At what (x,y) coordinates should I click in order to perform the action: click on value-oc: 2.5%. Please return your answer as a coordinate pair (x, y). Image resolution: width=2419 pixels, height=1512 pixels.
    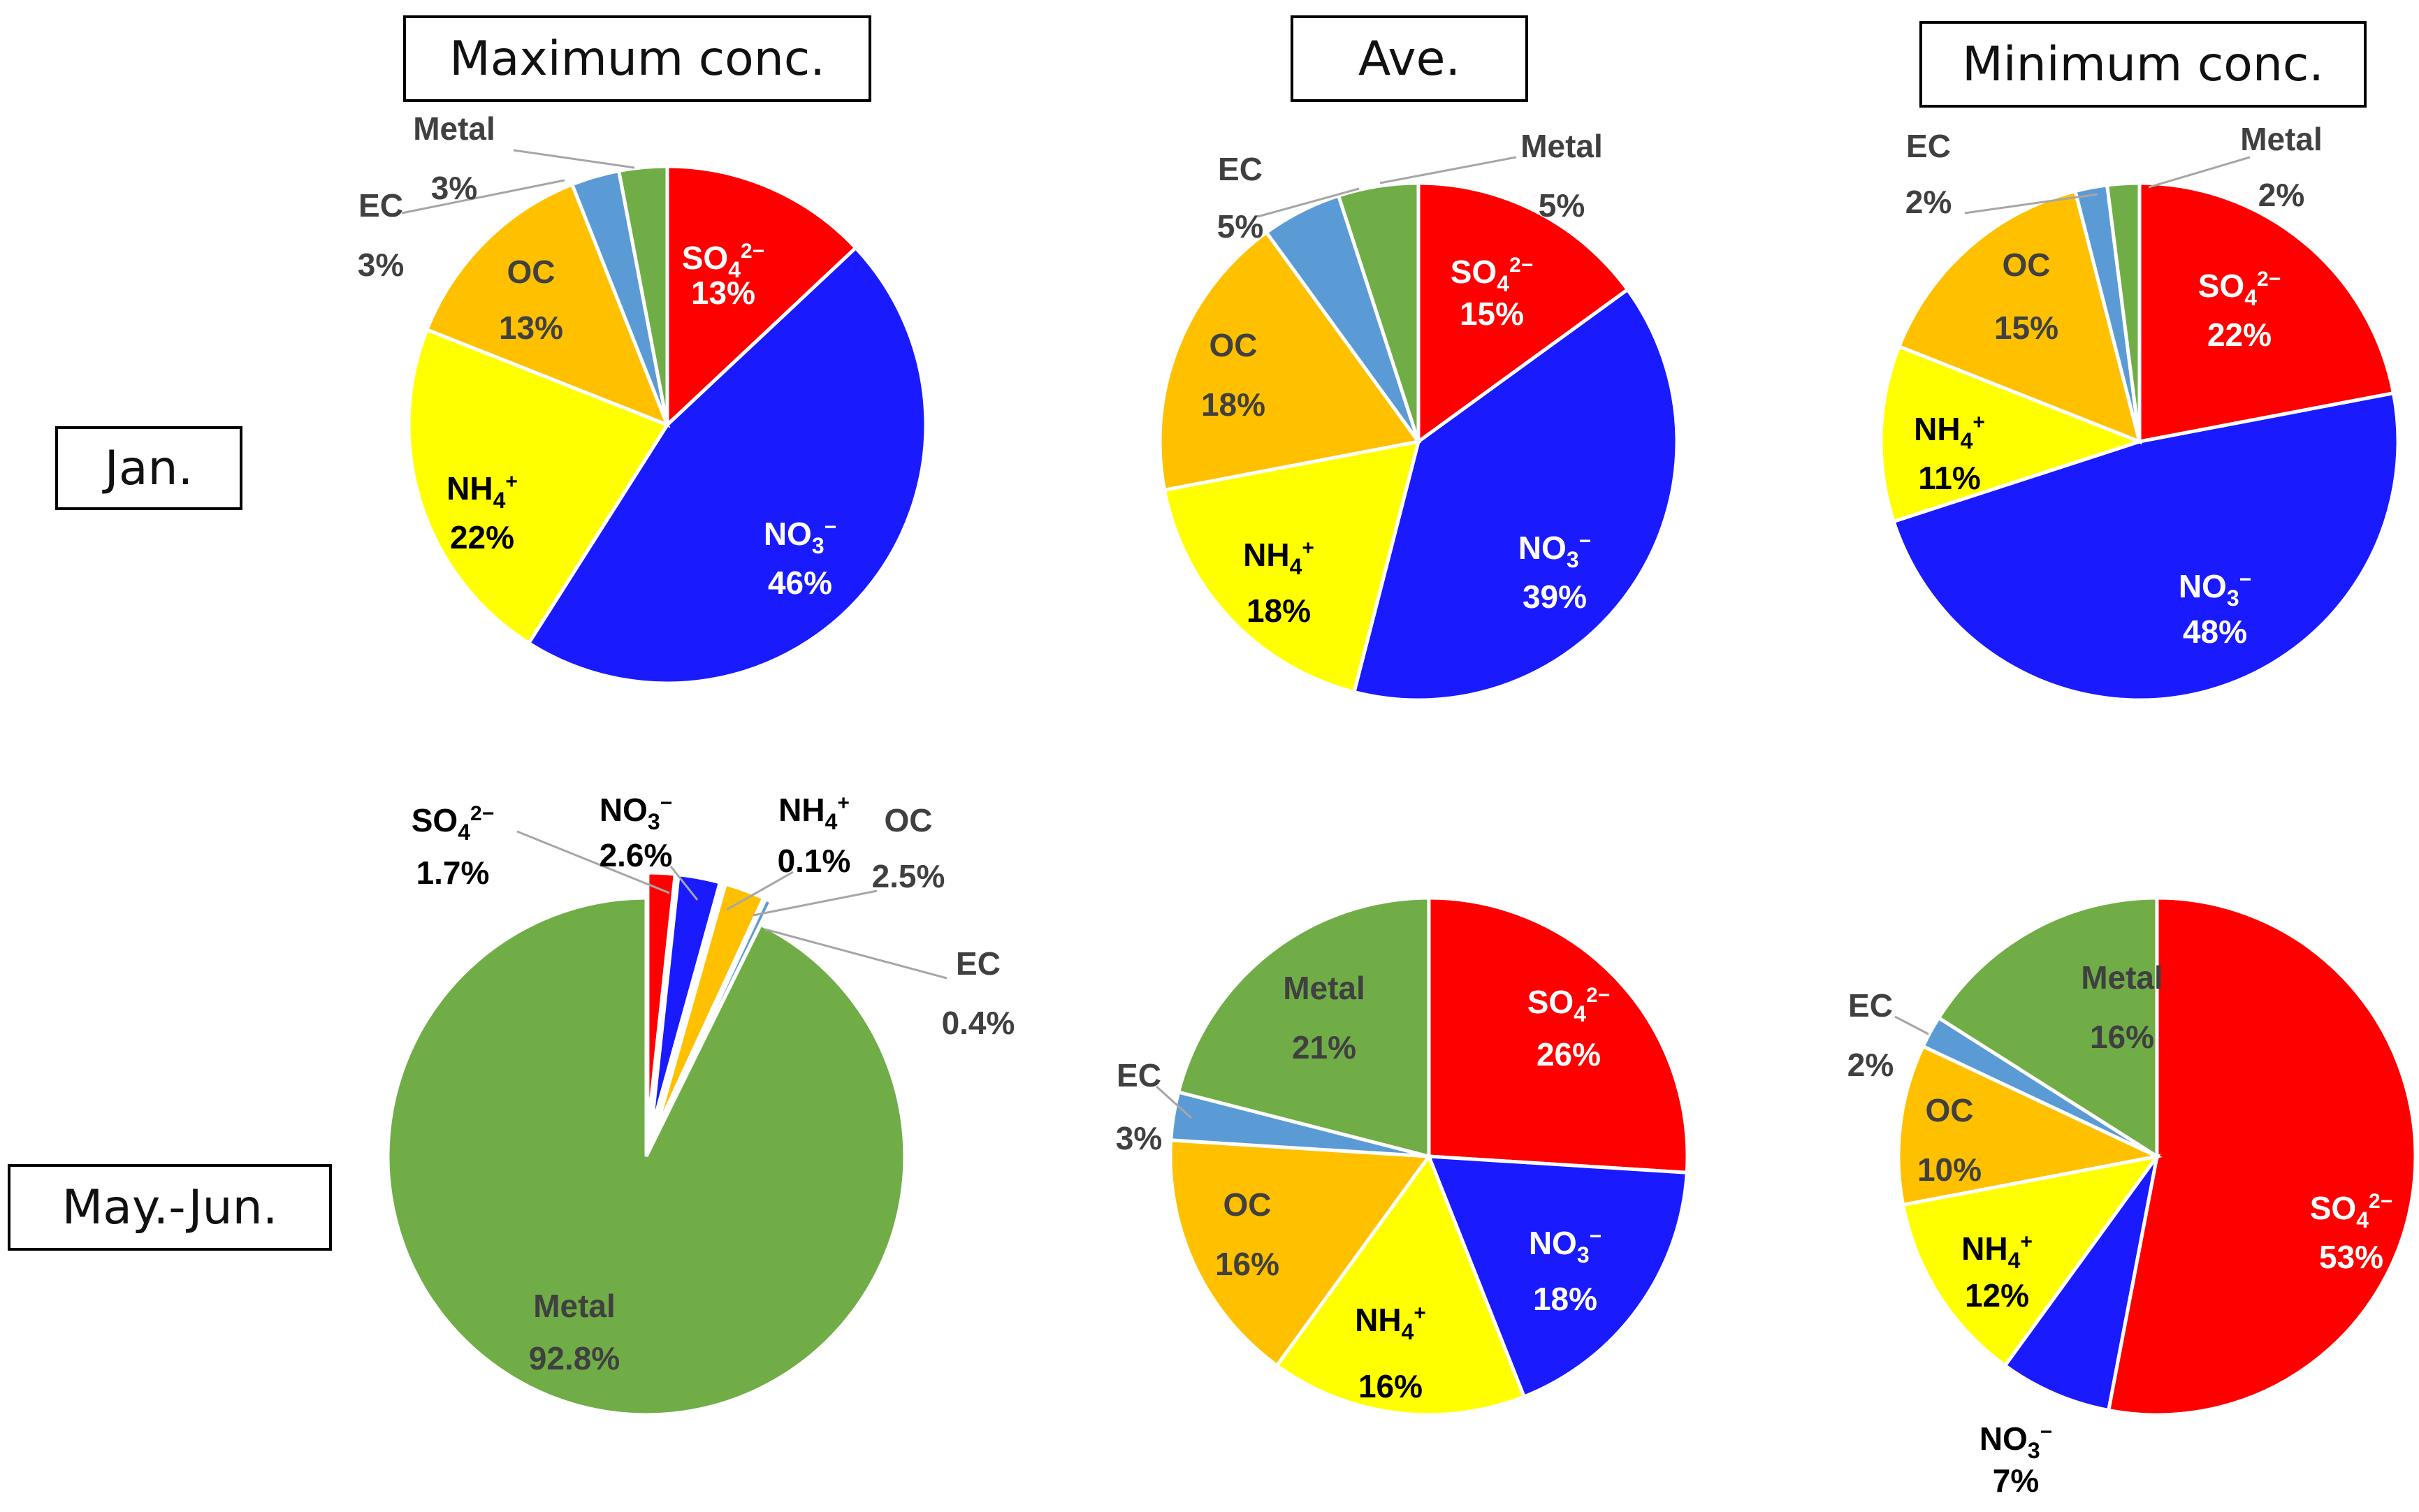
    Looking at the image, I should click on (909, 876).